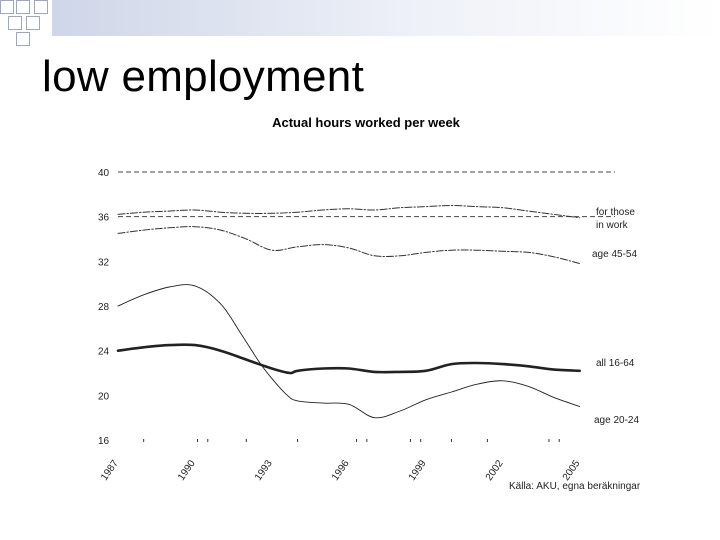  What do you see at coordinates (203, 76) in the screenshot?
I see `slide-title: low employment` at bounding box center [203, 76].